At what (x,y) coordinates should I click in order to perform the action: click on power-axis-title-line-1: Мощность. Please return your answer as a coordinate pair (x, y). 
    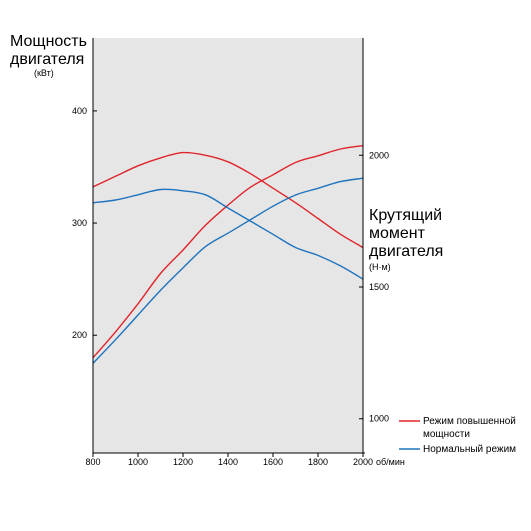
    Looking at the image, I should click on (48, 41).